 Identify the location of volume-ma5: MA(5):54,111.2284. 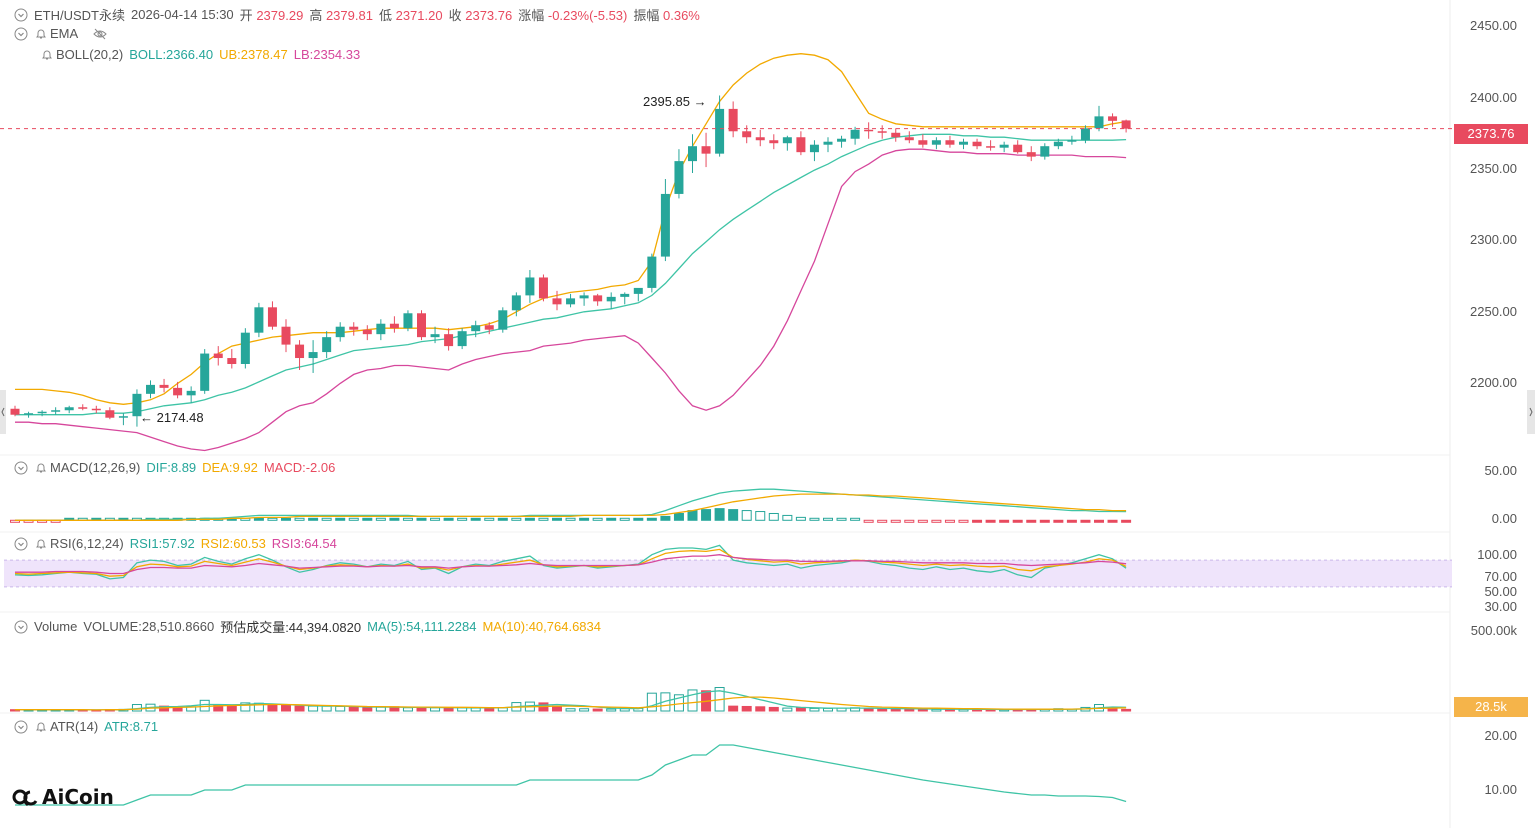
(422, 626).